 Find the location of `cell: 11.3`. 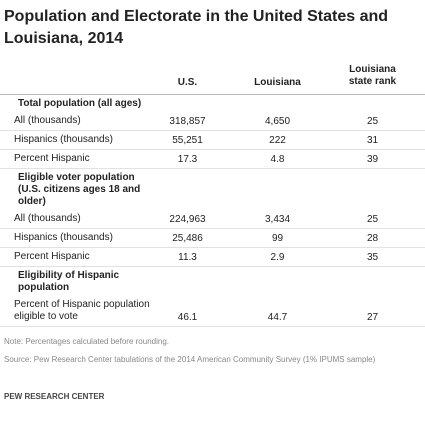

cell: 11.3 is located at coordinates (187, 257).